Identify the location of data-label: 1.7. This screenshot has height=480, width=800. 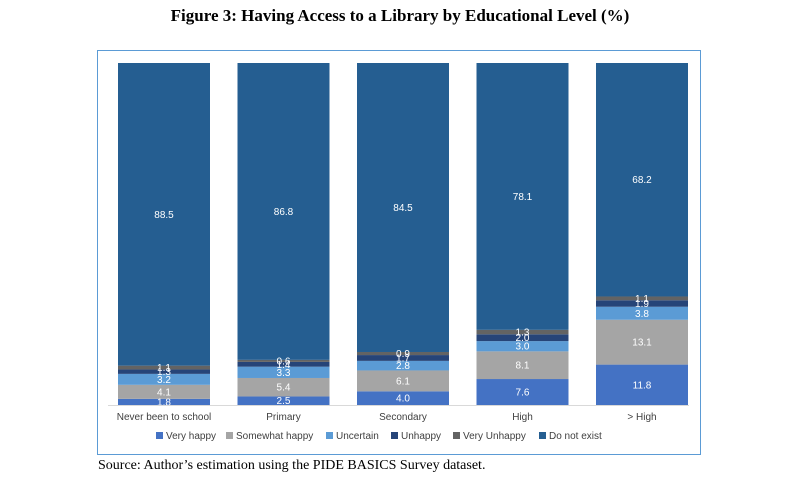
(403, 358).